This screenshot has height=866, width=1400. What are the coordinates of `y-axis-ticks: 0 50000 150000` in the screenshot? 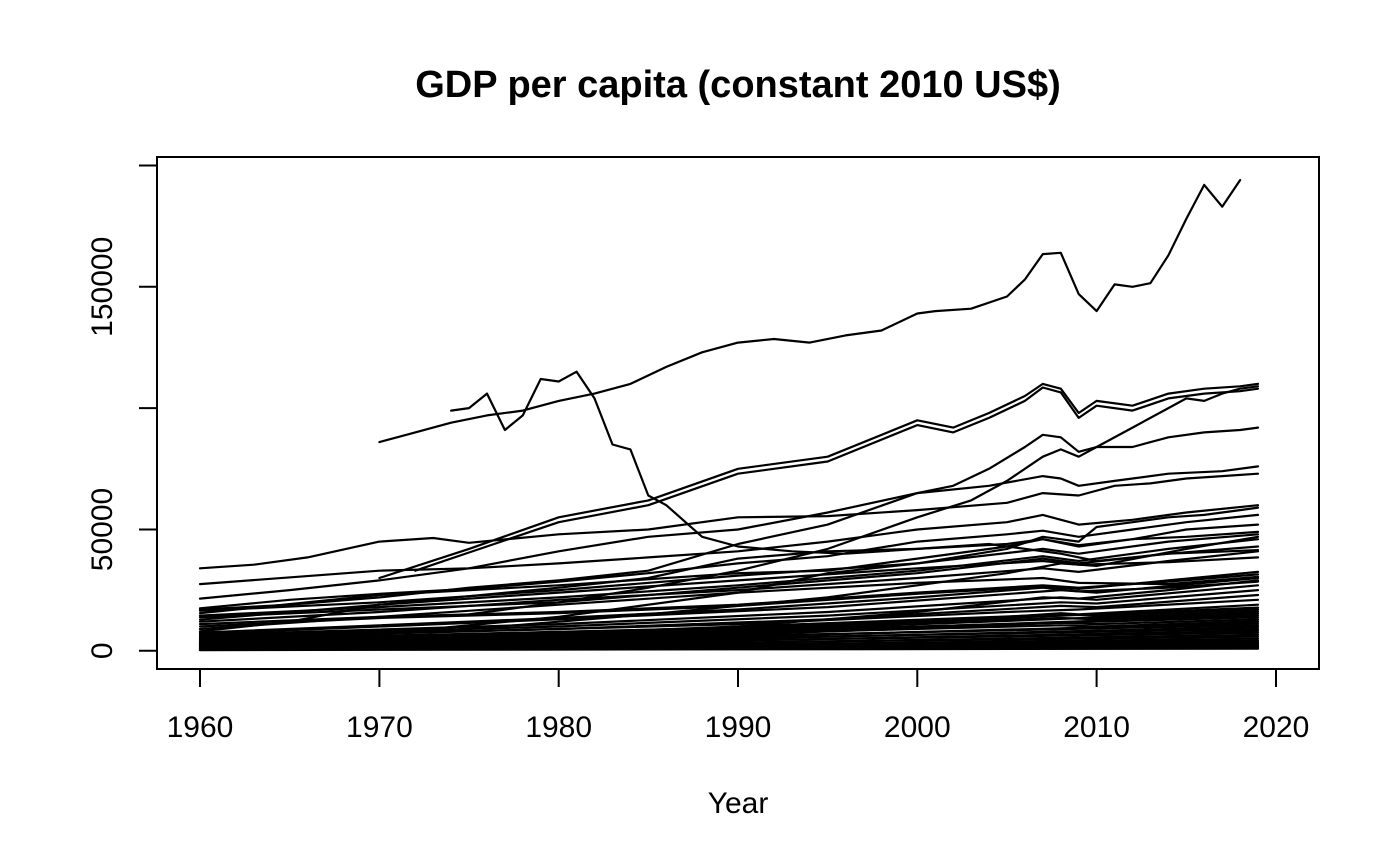 It's located at (121, 411).